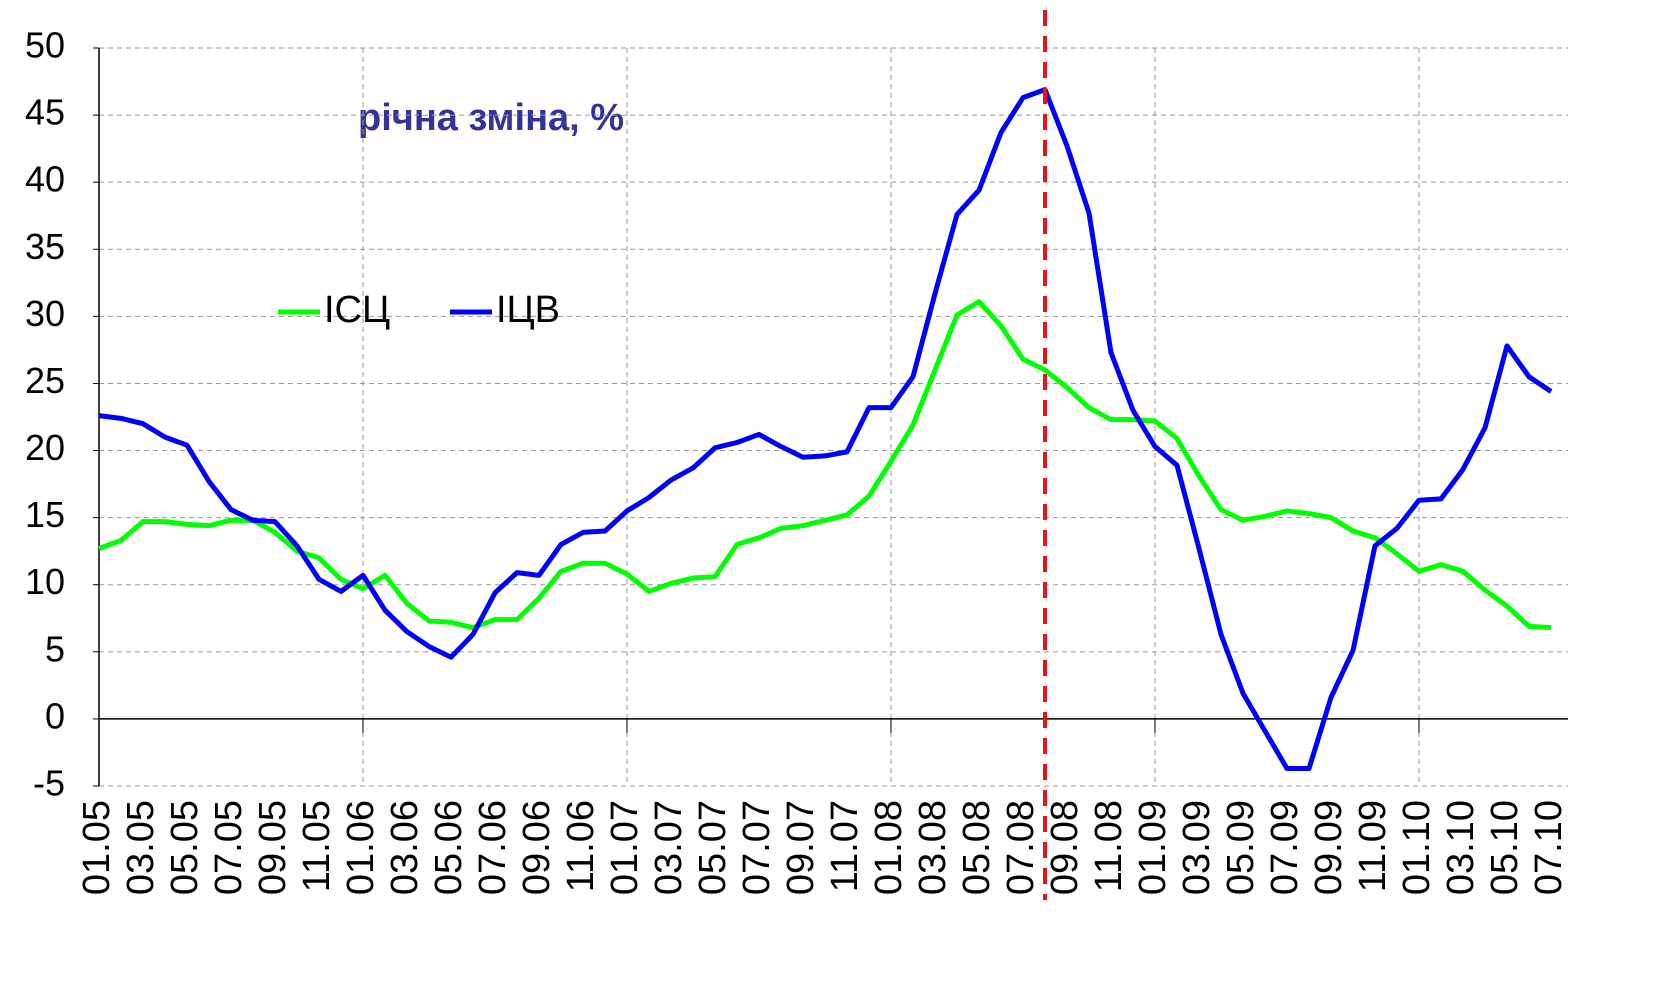 This screenshot has height=996, width=1668. What do you see at coordinates (141, 847) in the screenshot?
I see `x-tick-label: 03.05` at bounding box center [141, 847].